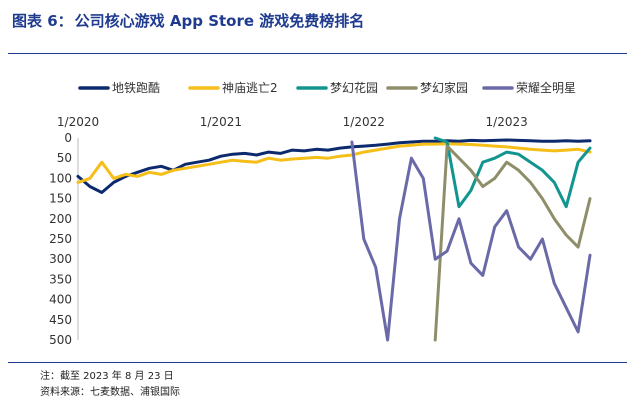  What do you see at coordinates (68, 138) in the screenshot?
I see `y-tick-label: 0` at bounding box center [68, 138].